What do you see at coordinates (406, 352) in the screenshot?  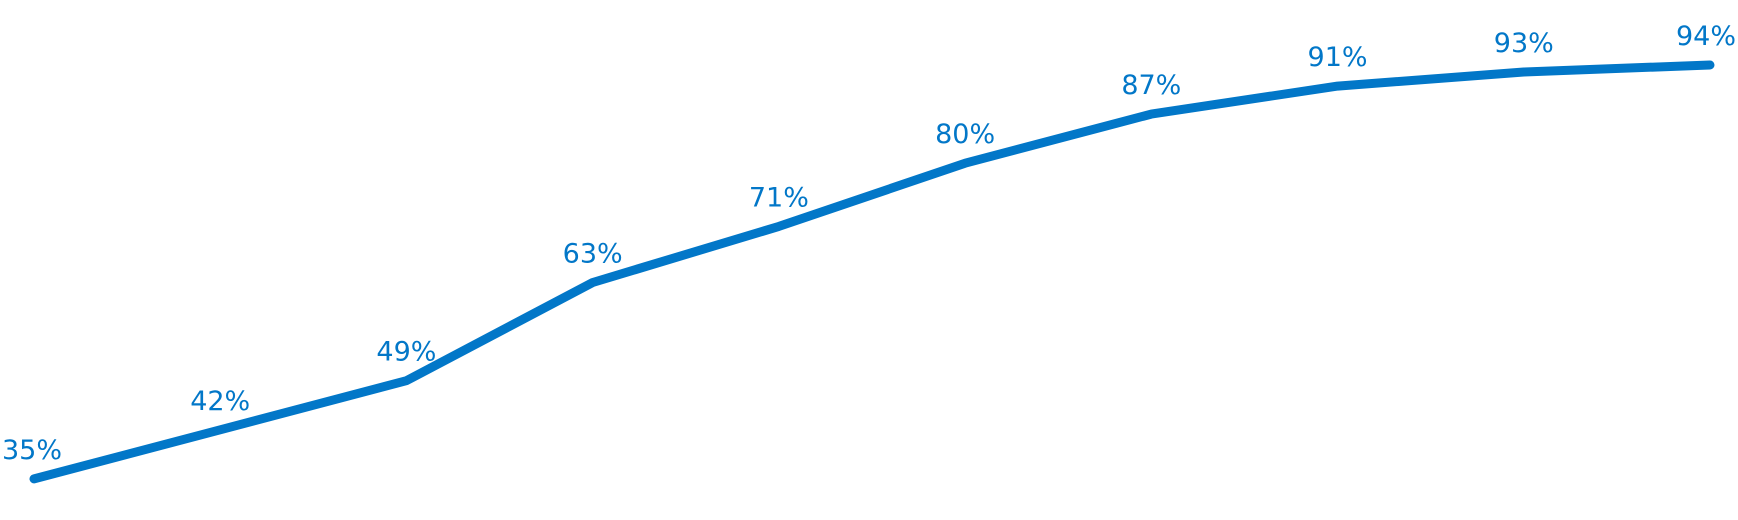 I see `data-label: 49%` at bounding box center [406, 352].